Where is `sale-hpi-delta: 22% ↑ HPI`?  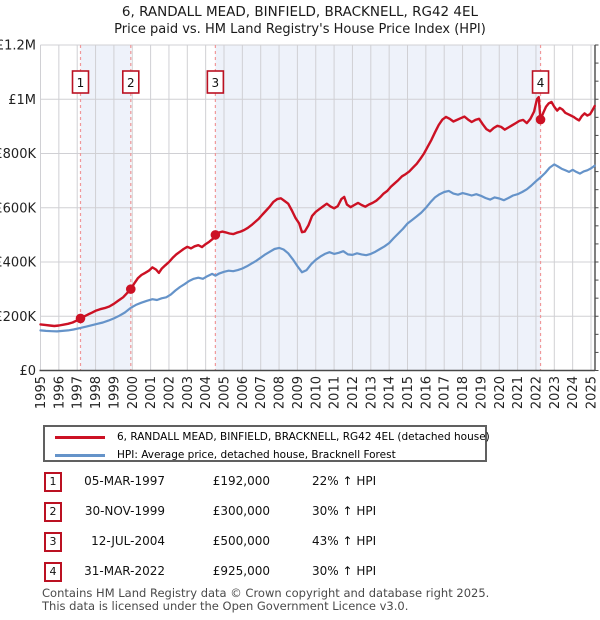
sale-hpi-delta: 22% ↑ HPI is located at coordinates (344, 481).